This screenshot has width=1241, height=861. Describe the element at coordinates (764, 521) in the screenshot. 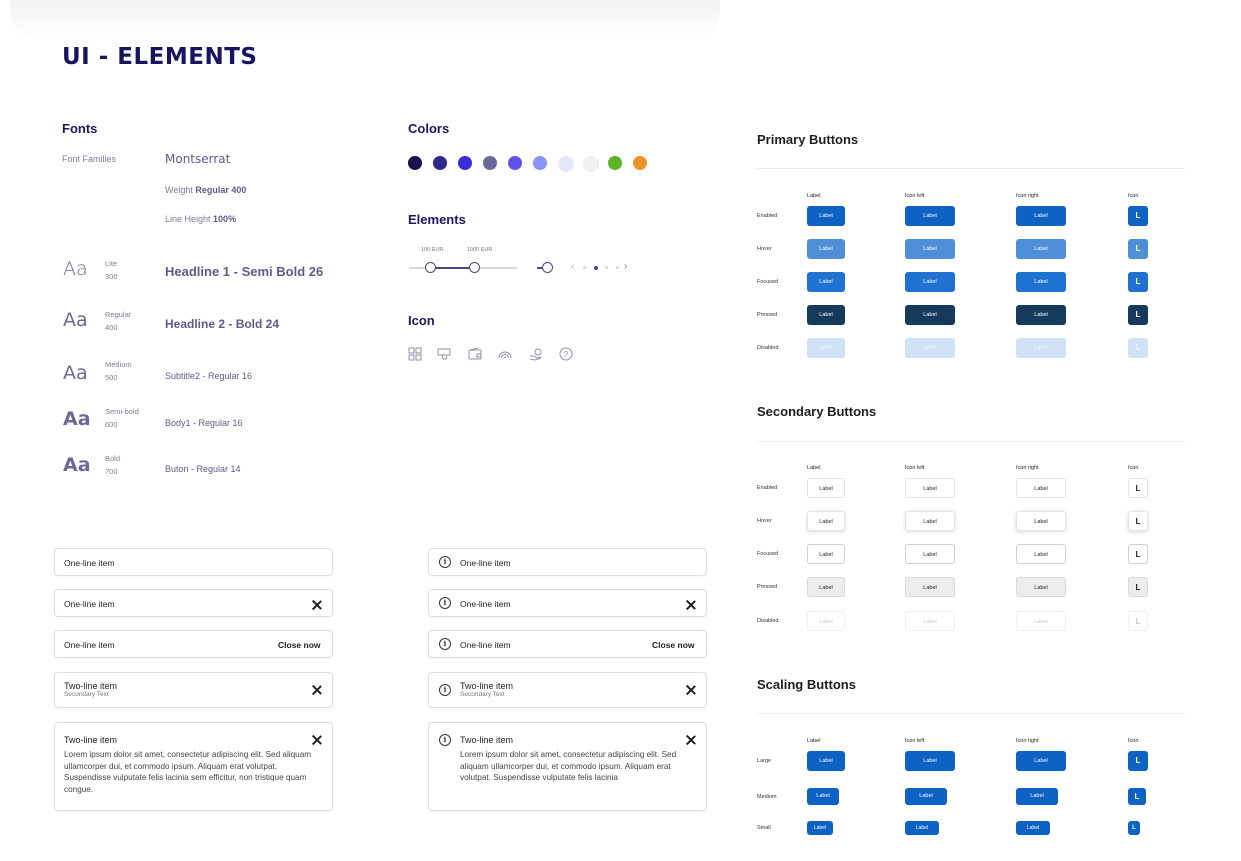

I see `row-header: Hover` at that location.